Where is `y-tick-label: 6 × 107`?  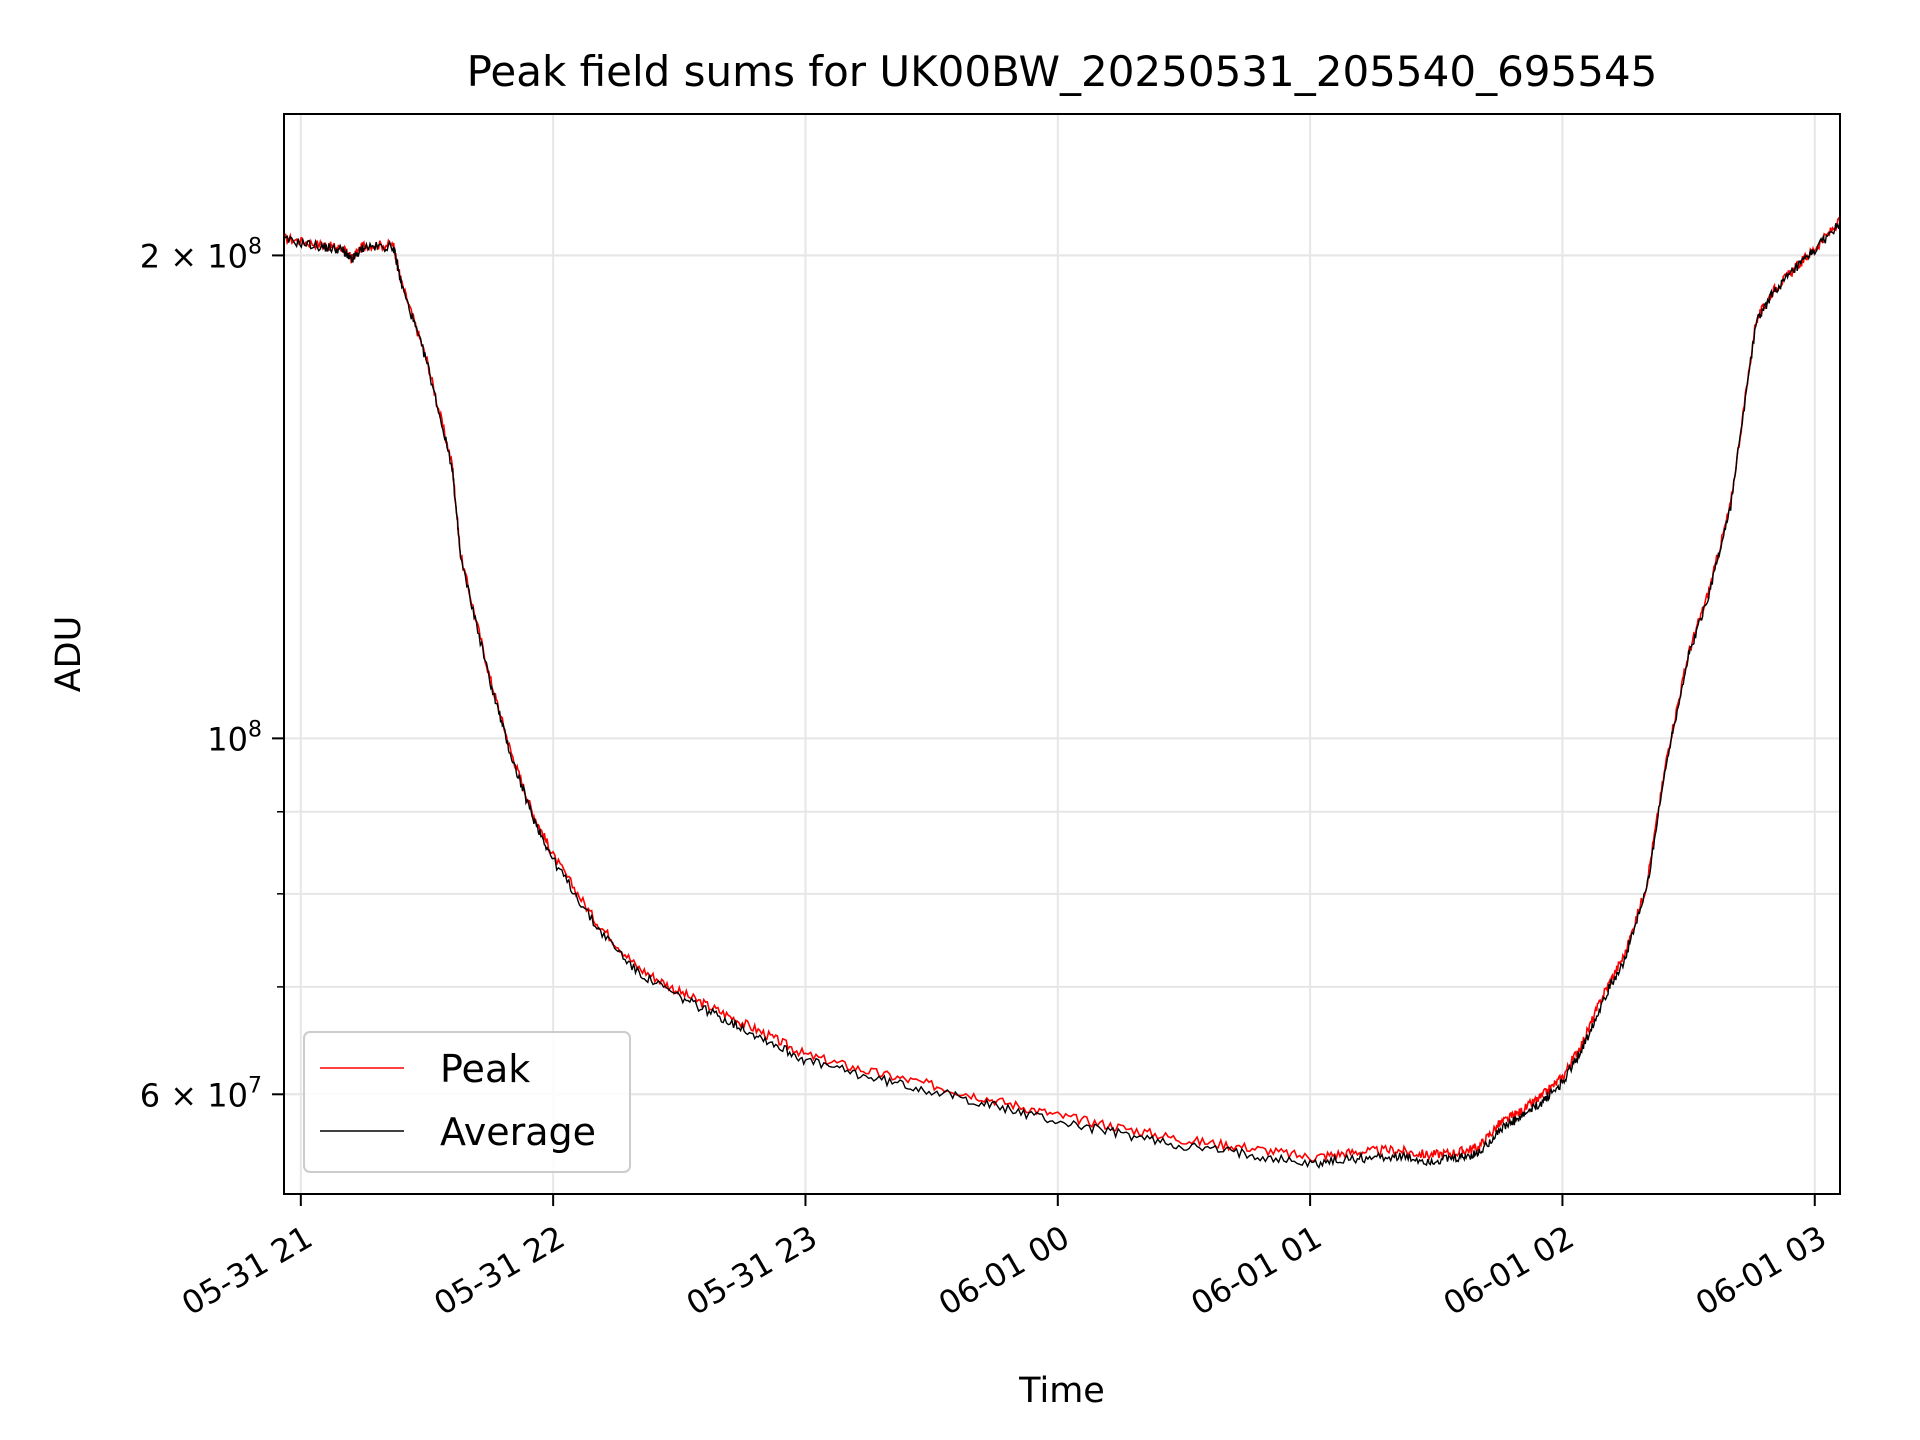
y-tick-label: 6 × 107 is located at coordinates (201, 1093).